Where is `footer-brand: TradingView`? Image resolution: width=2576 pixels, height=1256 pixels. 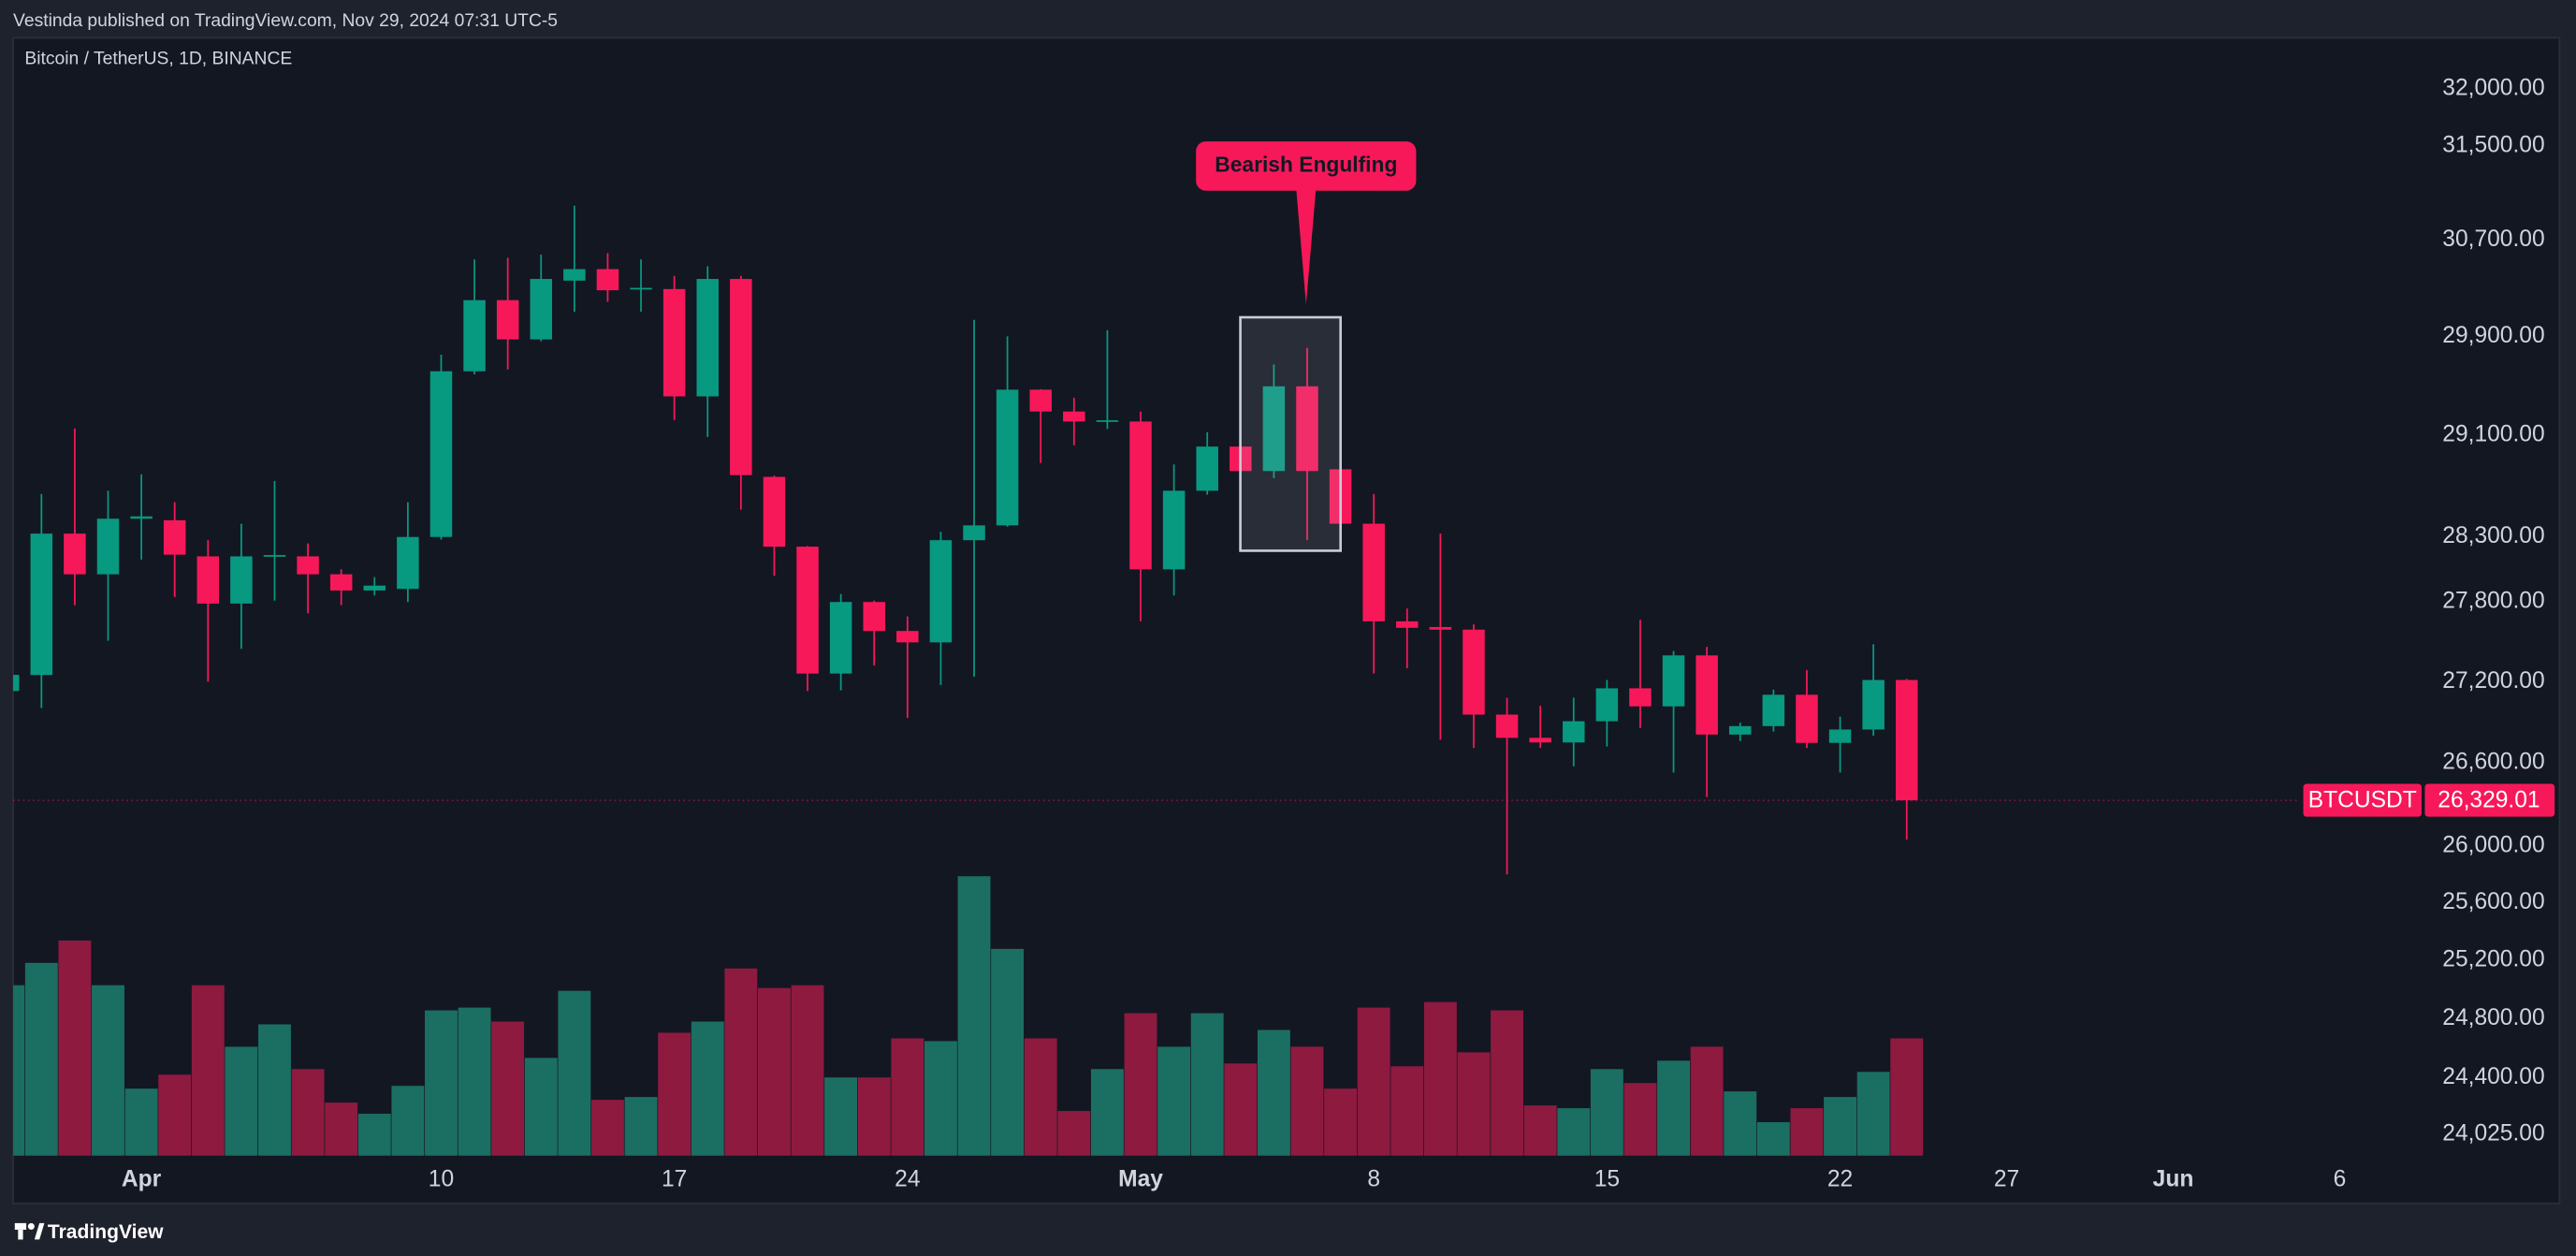 footer-brand: TradingView is located at coordinates (106, 1232).